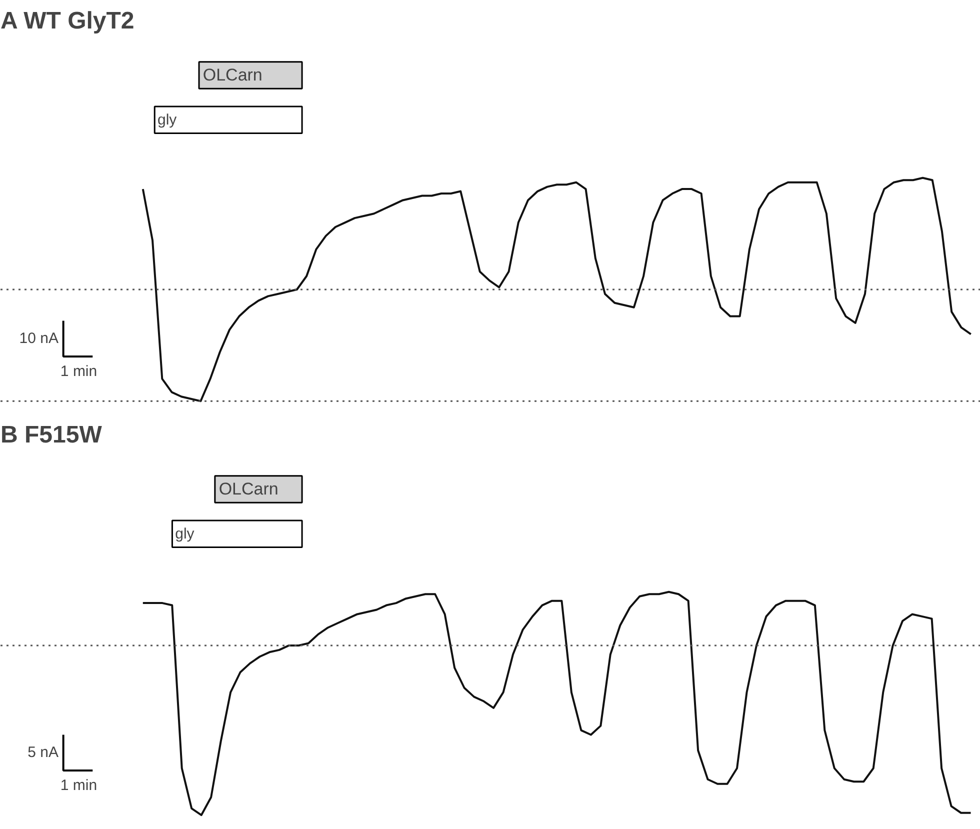 The image size is (980, 829). What do you see at coordinates (39, 339) in the screenshot?
I see `text: 10 nA` at bounding box center [39, 339].